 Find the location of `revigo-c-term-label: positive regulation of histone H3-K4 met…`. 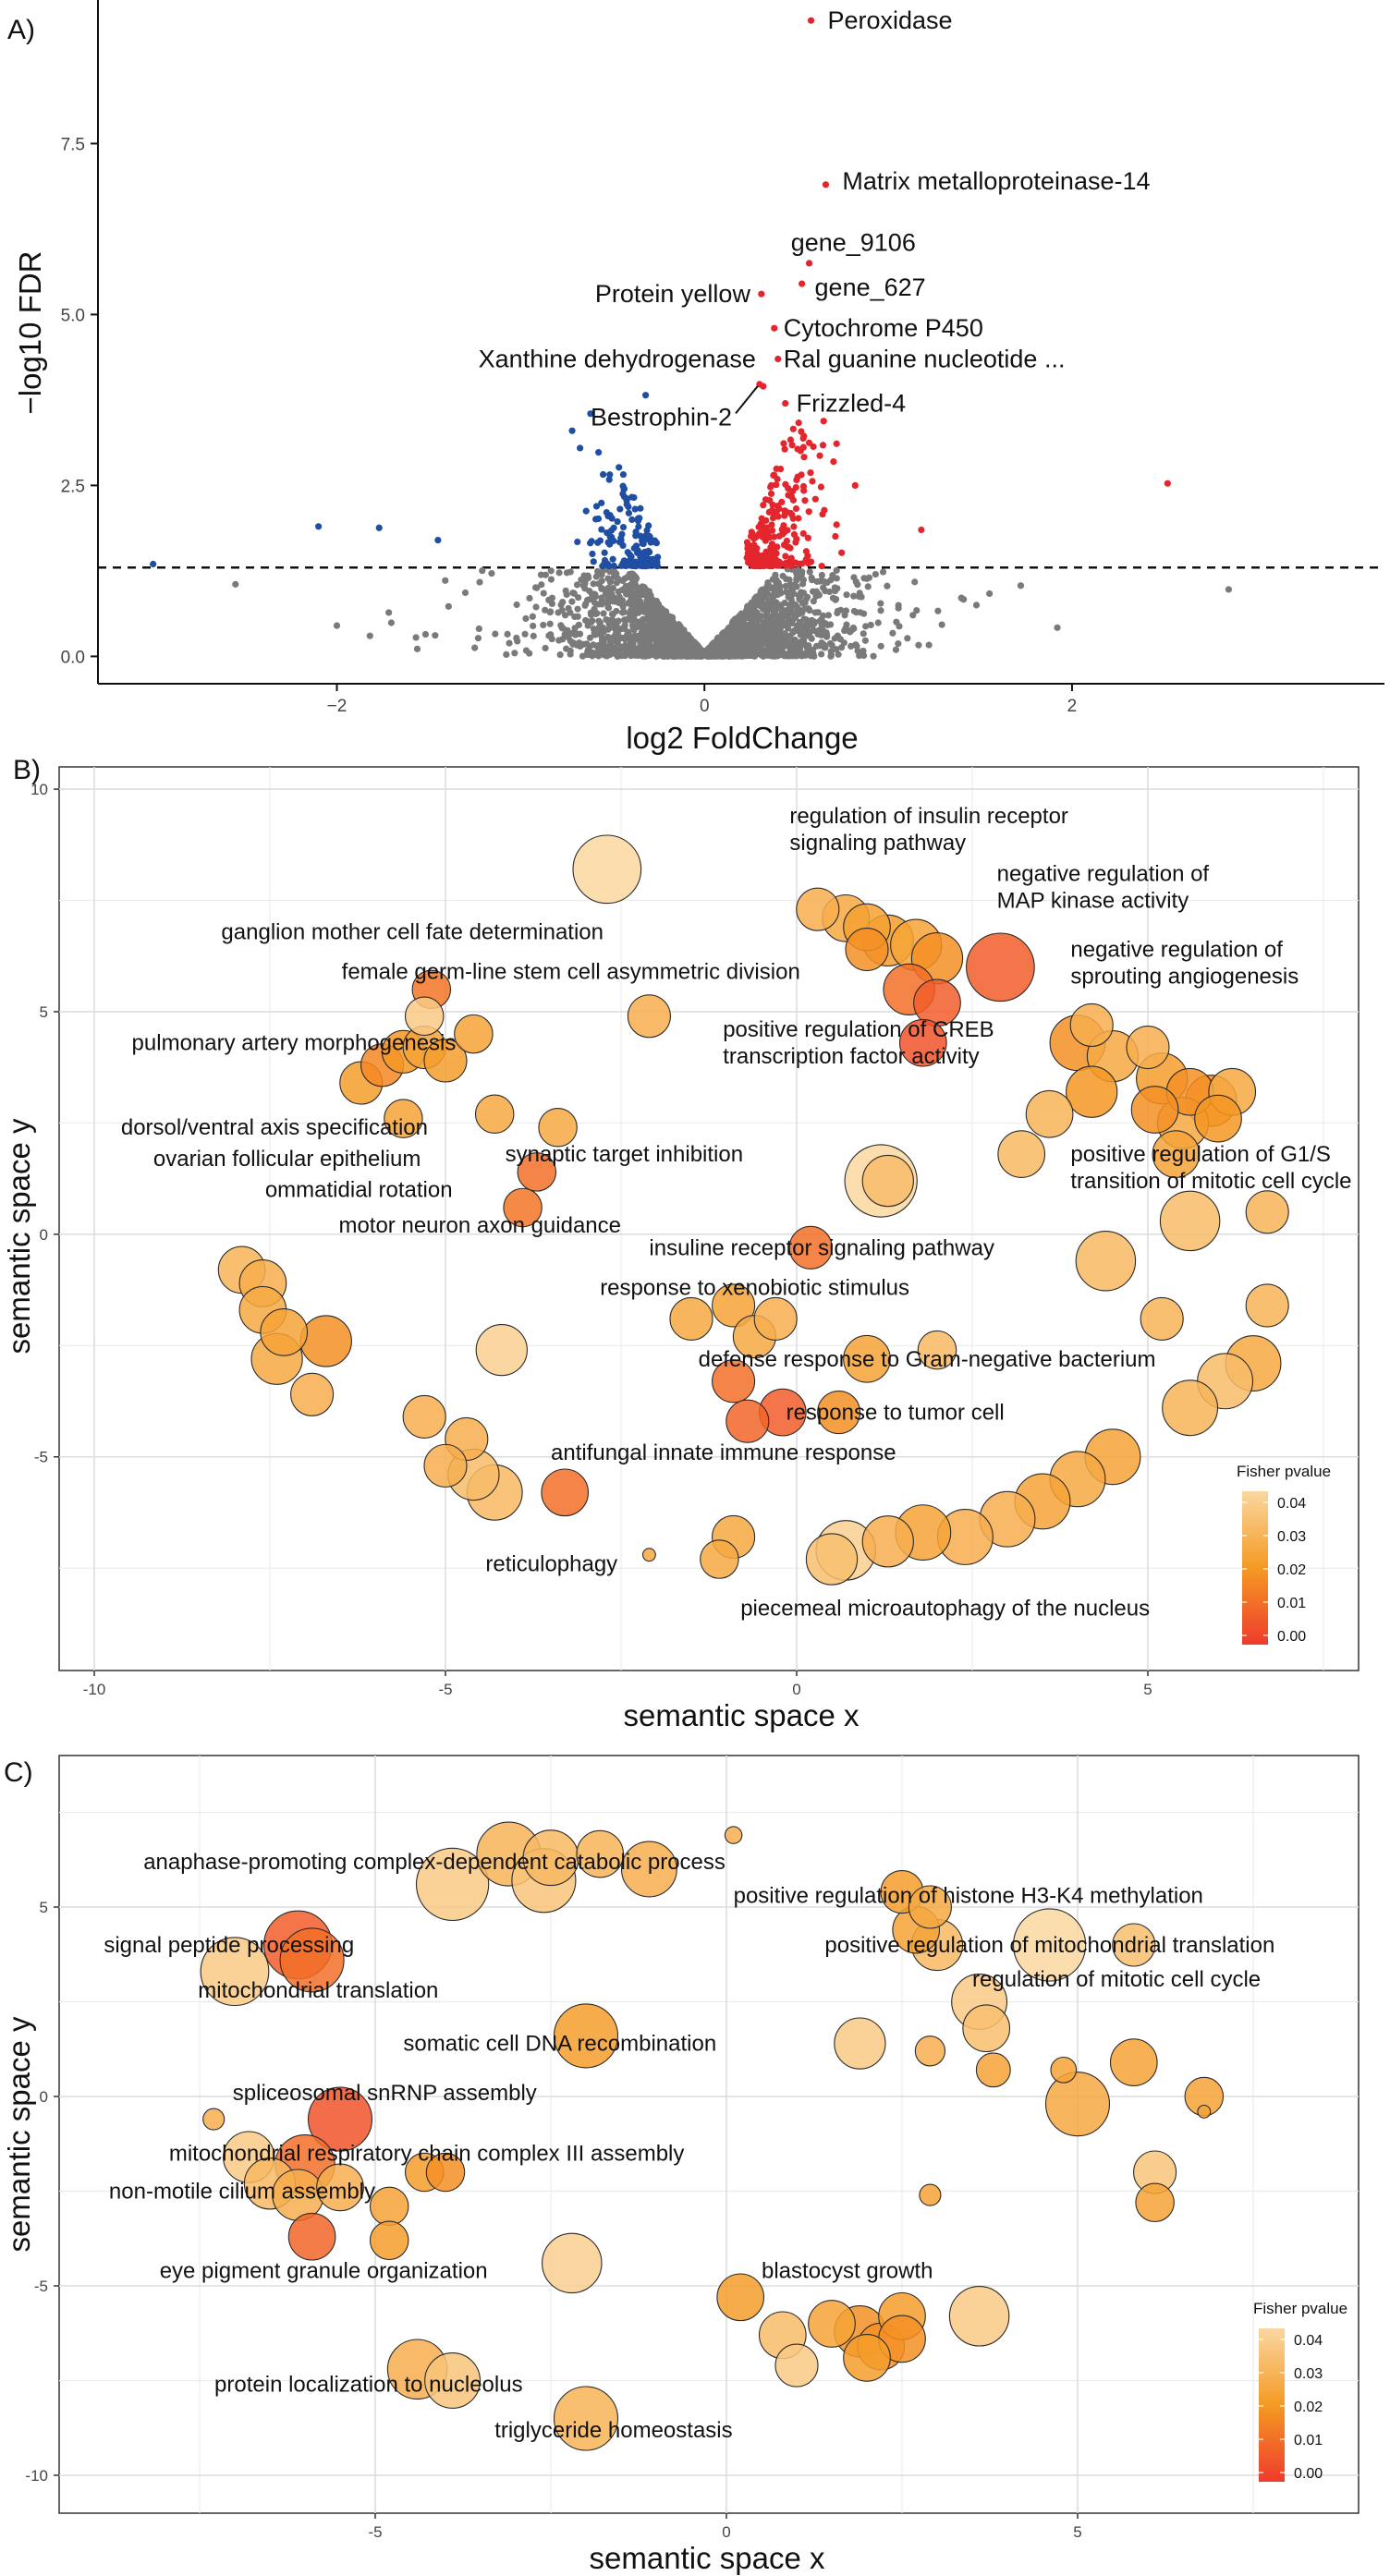

revigo-c-term-label: positive regulation of histone H3-K4 met… is located at coordinates (968, 1896).